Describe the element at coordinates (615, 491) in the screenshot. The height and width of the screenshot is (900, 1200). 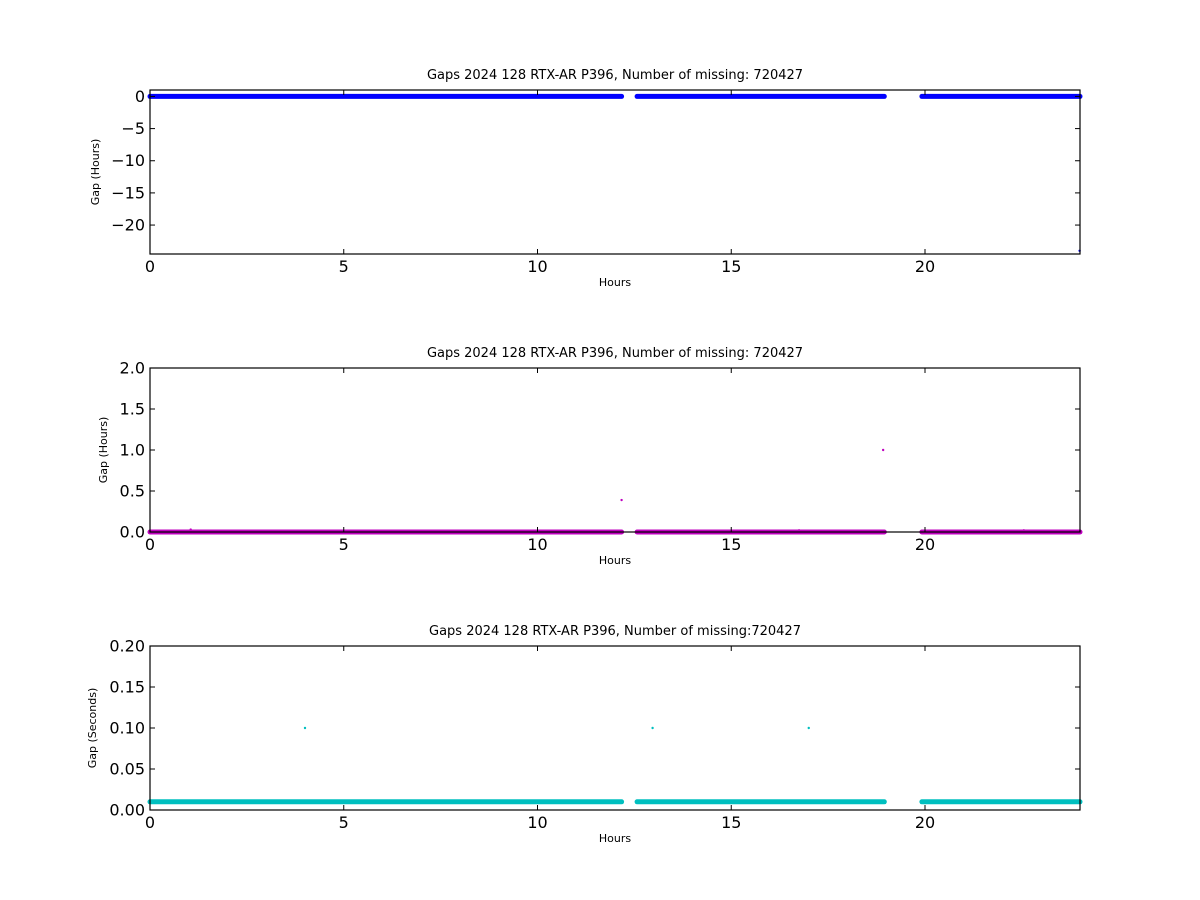
I see `subplot-2-marks` at that location.